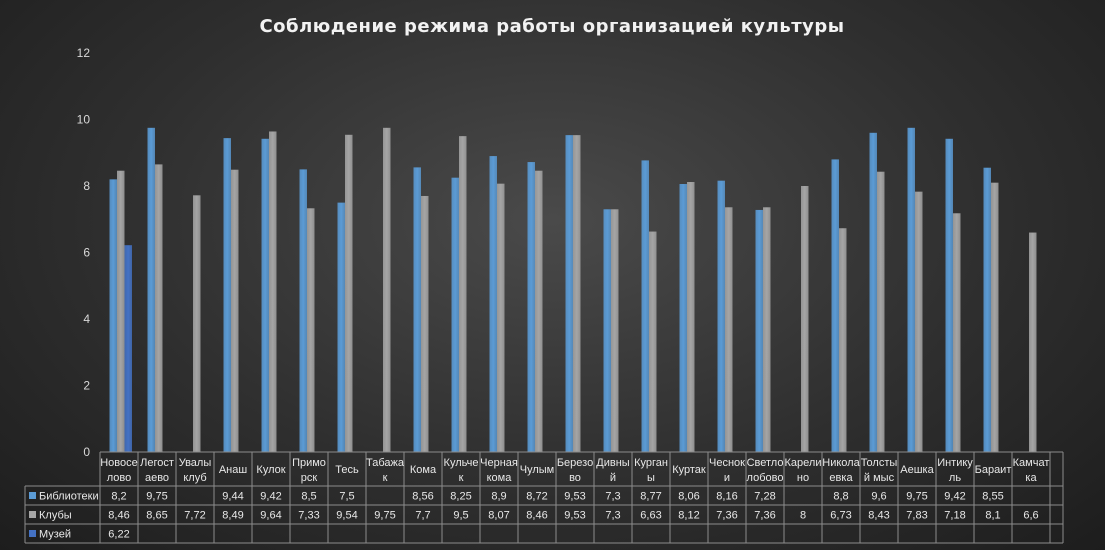  I want to click on y-tick-label: 12, so click(84, 53).